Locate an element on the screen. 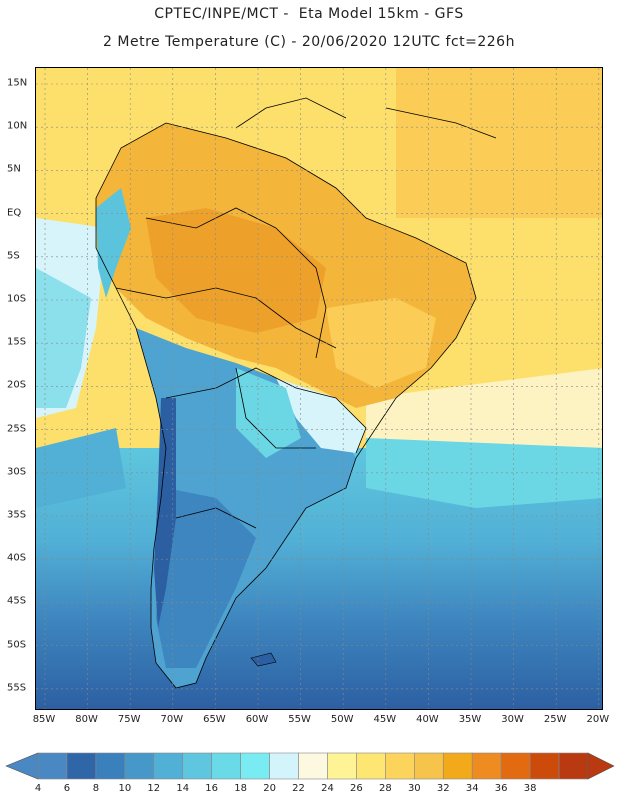  lon-label: 45W is located at coordinates (385, 719).